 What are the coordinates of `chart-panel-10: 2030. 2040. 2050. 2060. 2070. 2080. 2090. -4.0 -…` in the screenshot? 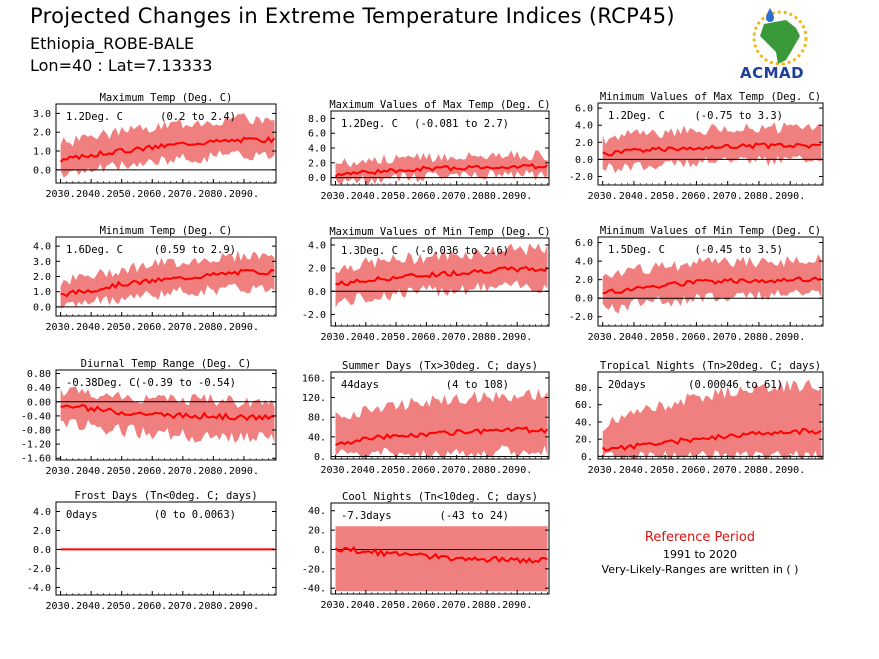 It's located at (152, 551).